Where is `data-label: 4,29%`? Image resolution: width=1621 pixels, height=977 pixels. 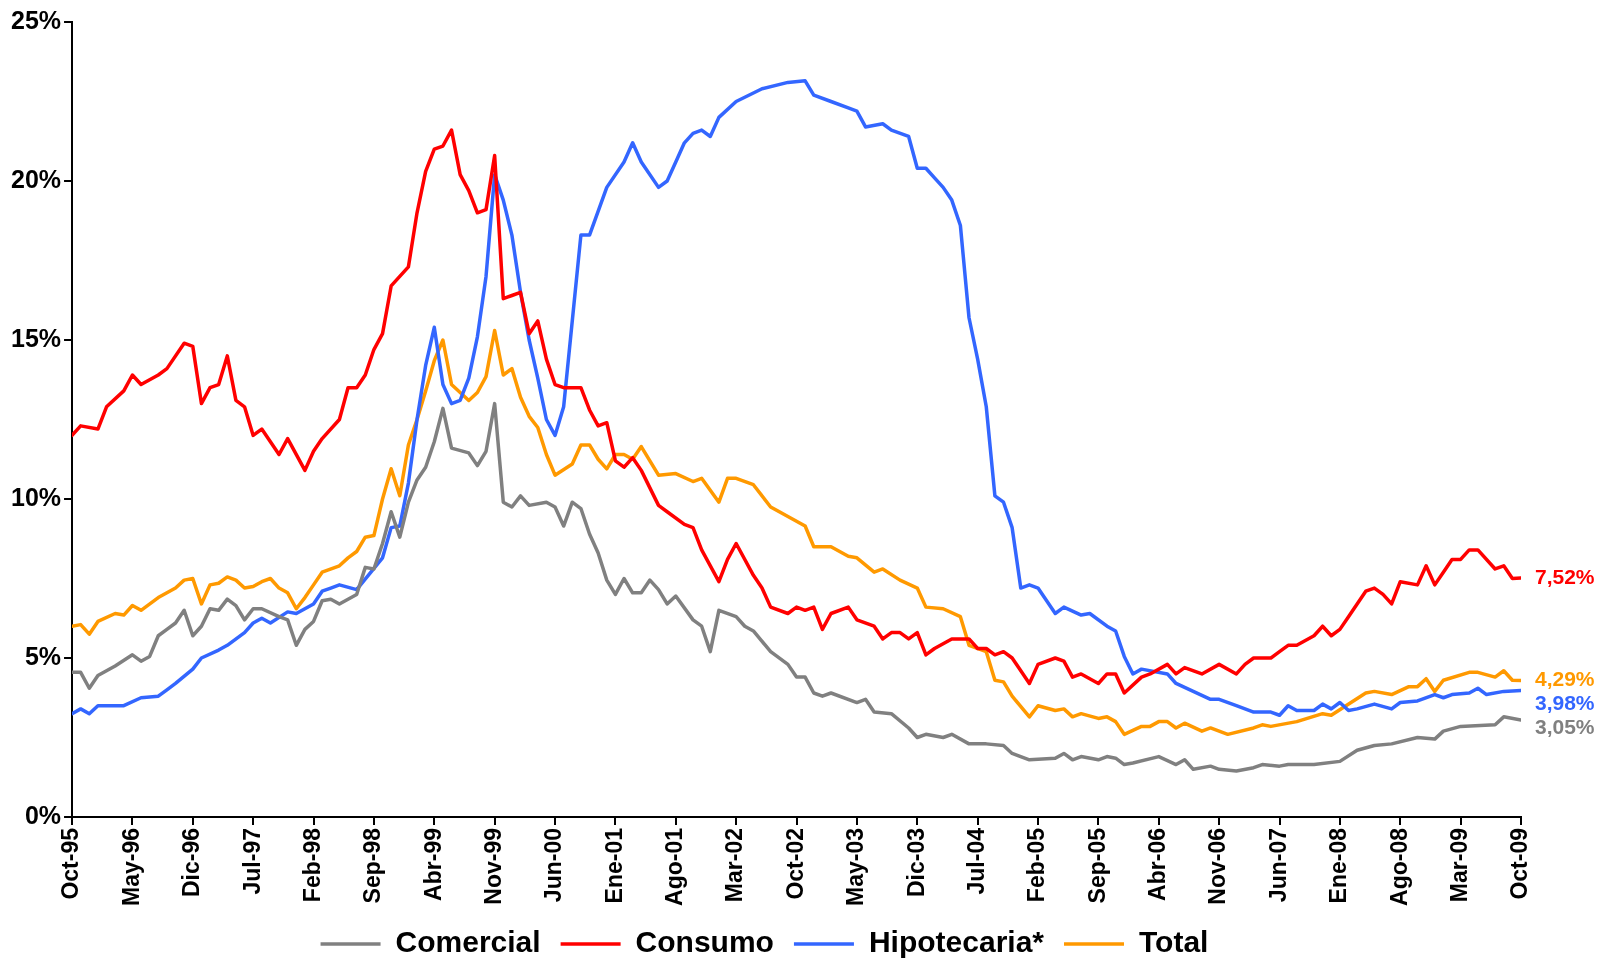 data-label: 4,29% is located at coordinates (1565, 679).